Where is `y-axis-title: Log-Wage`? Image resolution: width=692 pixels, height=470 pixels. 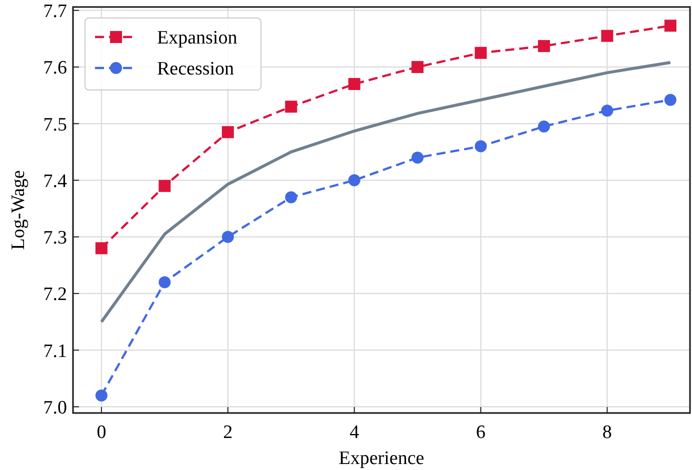 y-axis-title: Log-Wage is located at coordinates (18, 210).